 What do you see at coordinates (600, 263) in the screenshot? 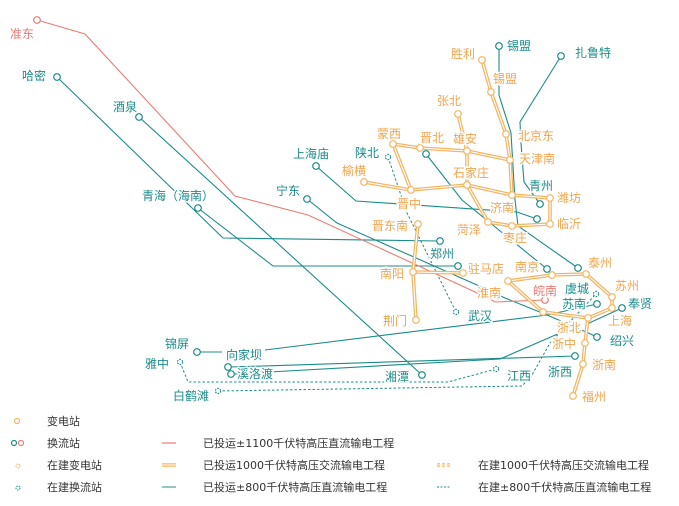
I see `station-label: 泰州` at bounding box center [600, 263].